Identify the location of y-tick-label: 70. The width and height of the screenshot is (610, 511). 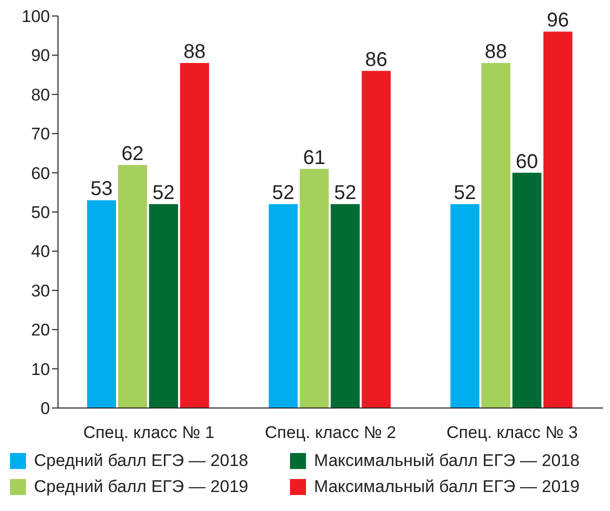
(40, 134).